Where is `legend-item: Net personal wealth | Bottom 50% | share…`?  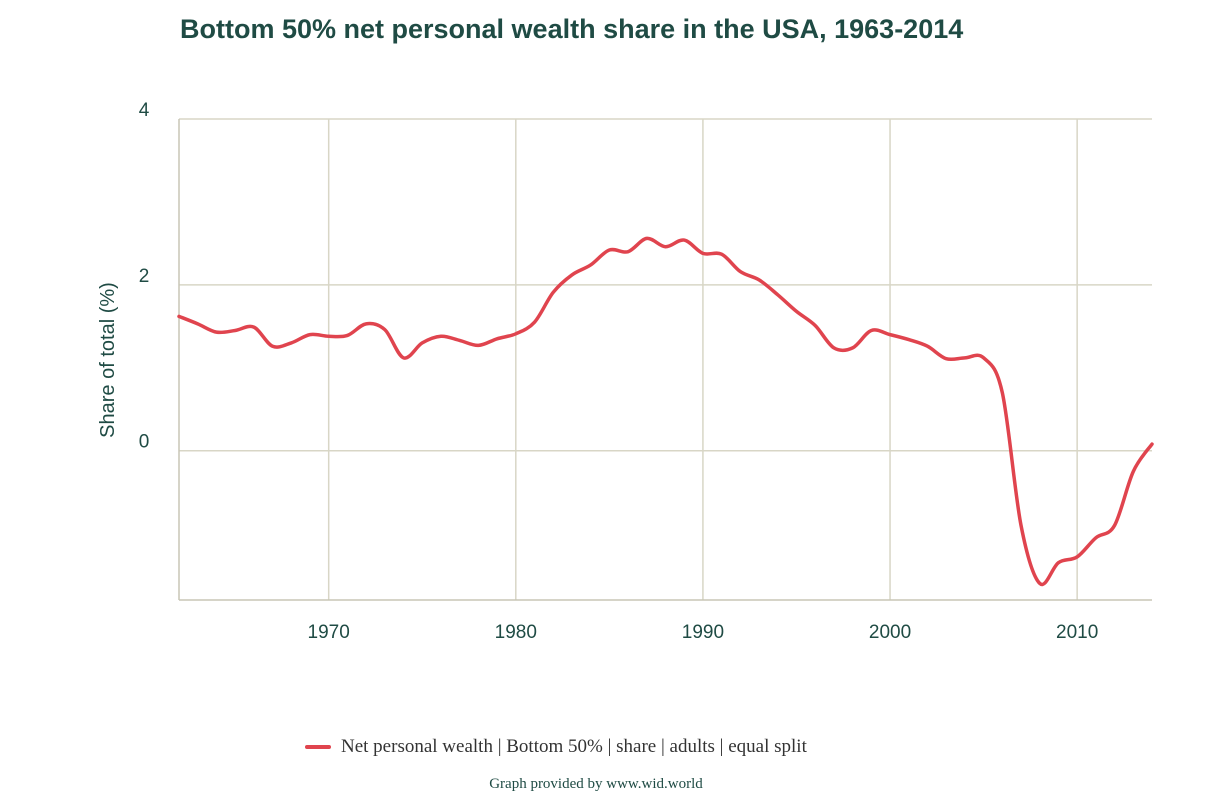 legend-item: Net personal wealth | Bottom 50% | share… is located at coordinates (556, 747).